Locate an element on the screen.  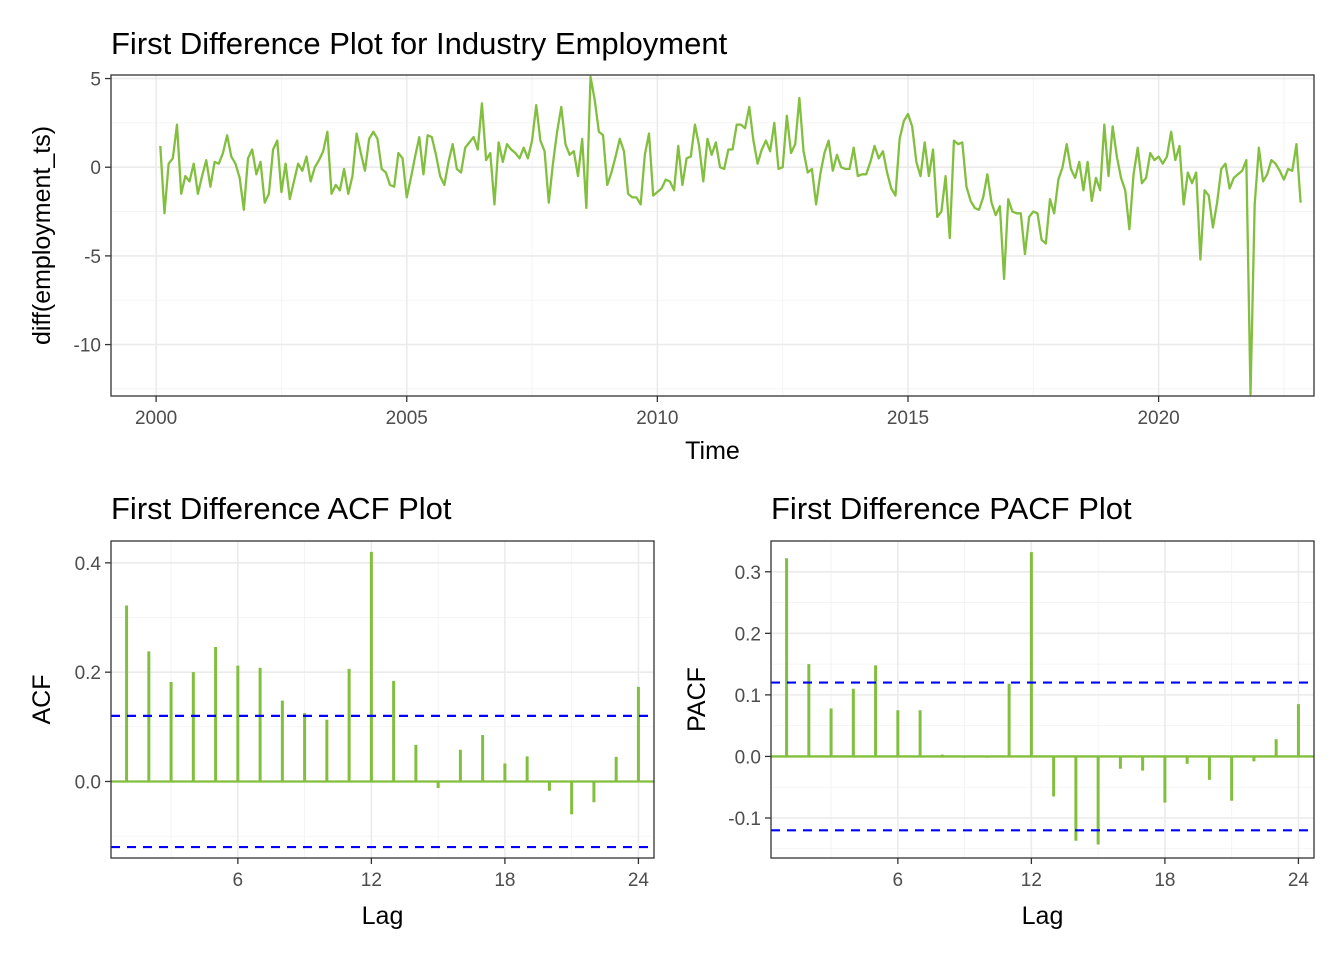
y-tick-label: -5 is located at coordinates (92, 257).